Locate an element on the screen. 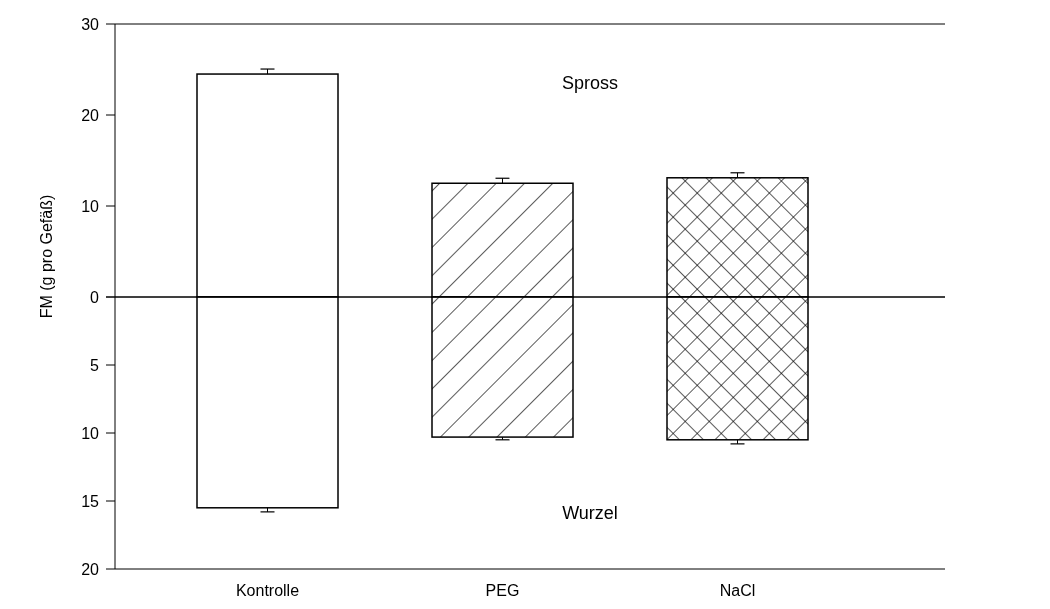 The height and width of the screenshot is (609, 1050). y-tick-label: 30 is located at coordinates (90, 24).